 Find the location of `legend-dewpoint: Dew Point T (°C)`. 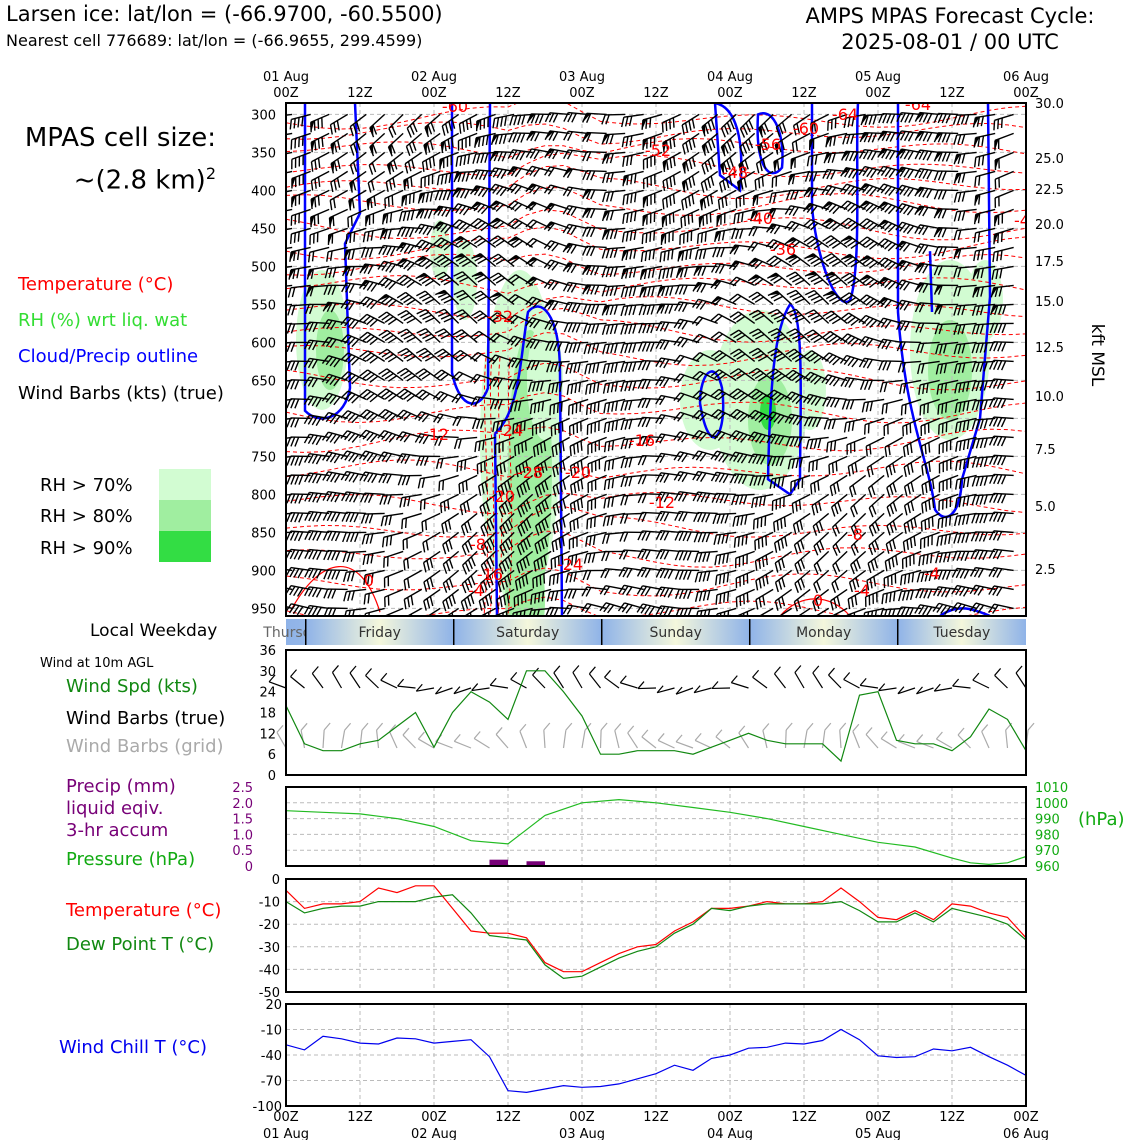

legend-dewpoint: Dew Point T (°C) is located at coordinates (140, 944).